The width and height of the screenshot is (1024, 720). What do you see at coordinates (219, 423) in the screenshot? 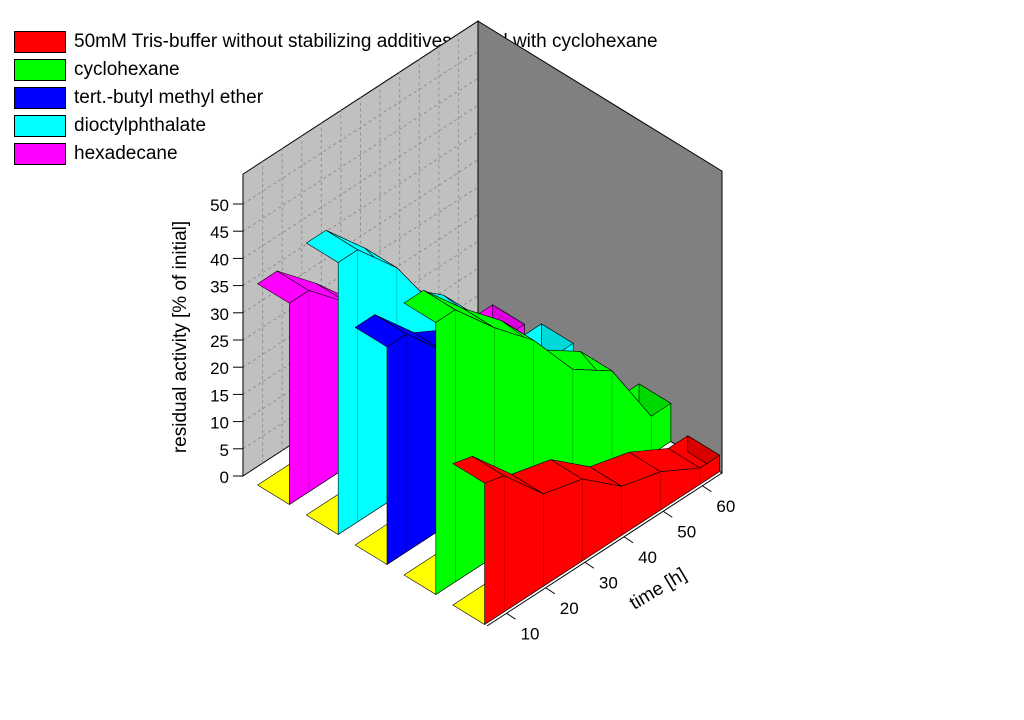
I see `y-tick-label: 10` at bounding box center [219, 423].